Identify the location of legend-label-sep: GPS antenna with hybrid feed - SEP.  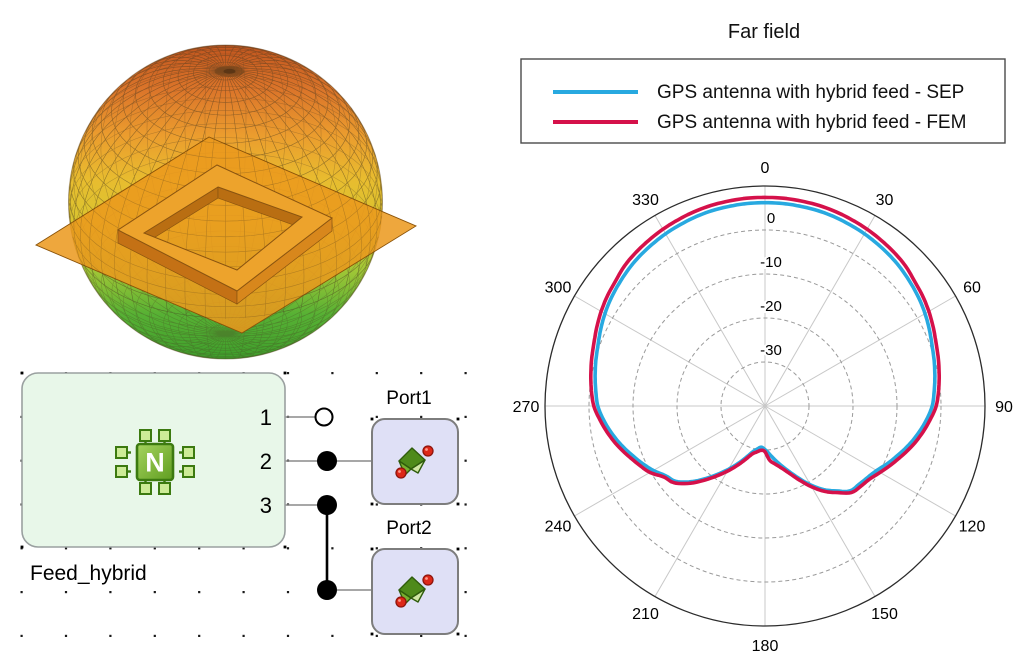
(810, 92).